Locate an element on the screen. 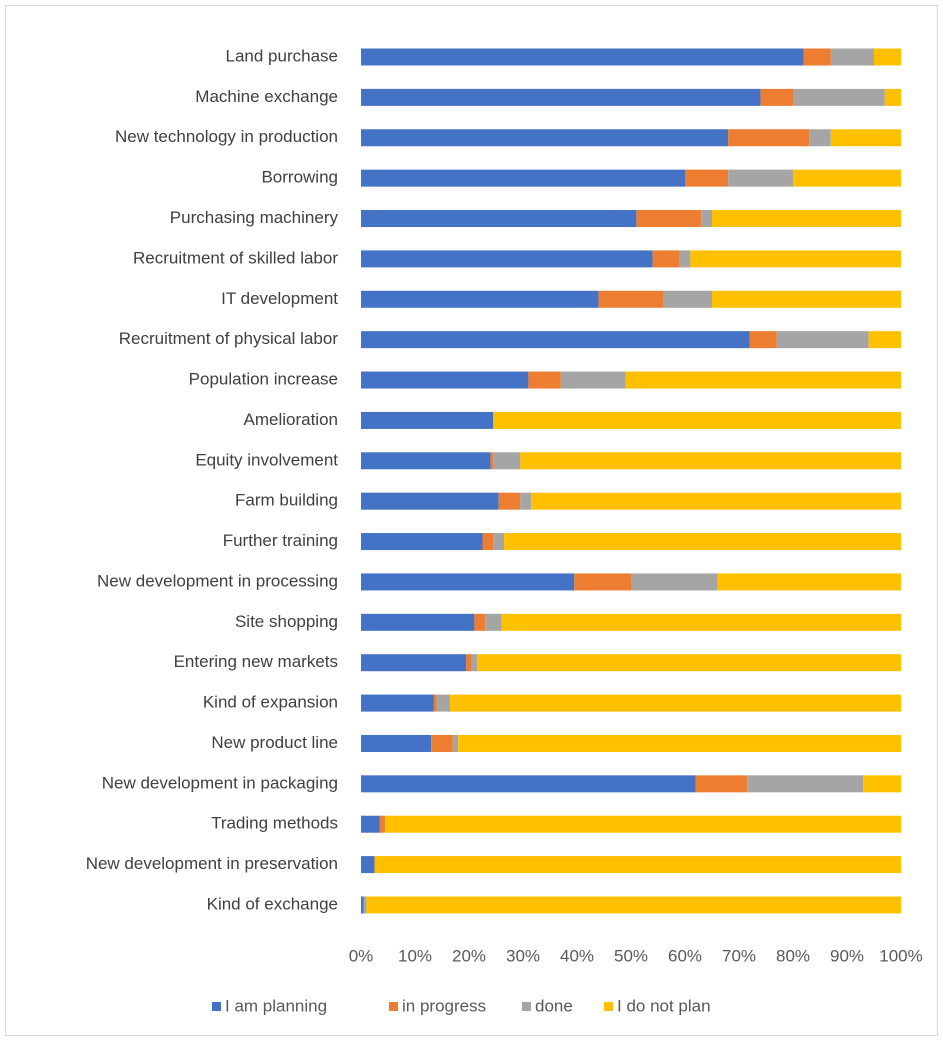 The height and width of the screenshot is (1041, 943). x-tick-label: 70% is located at coordinates (739, 955).